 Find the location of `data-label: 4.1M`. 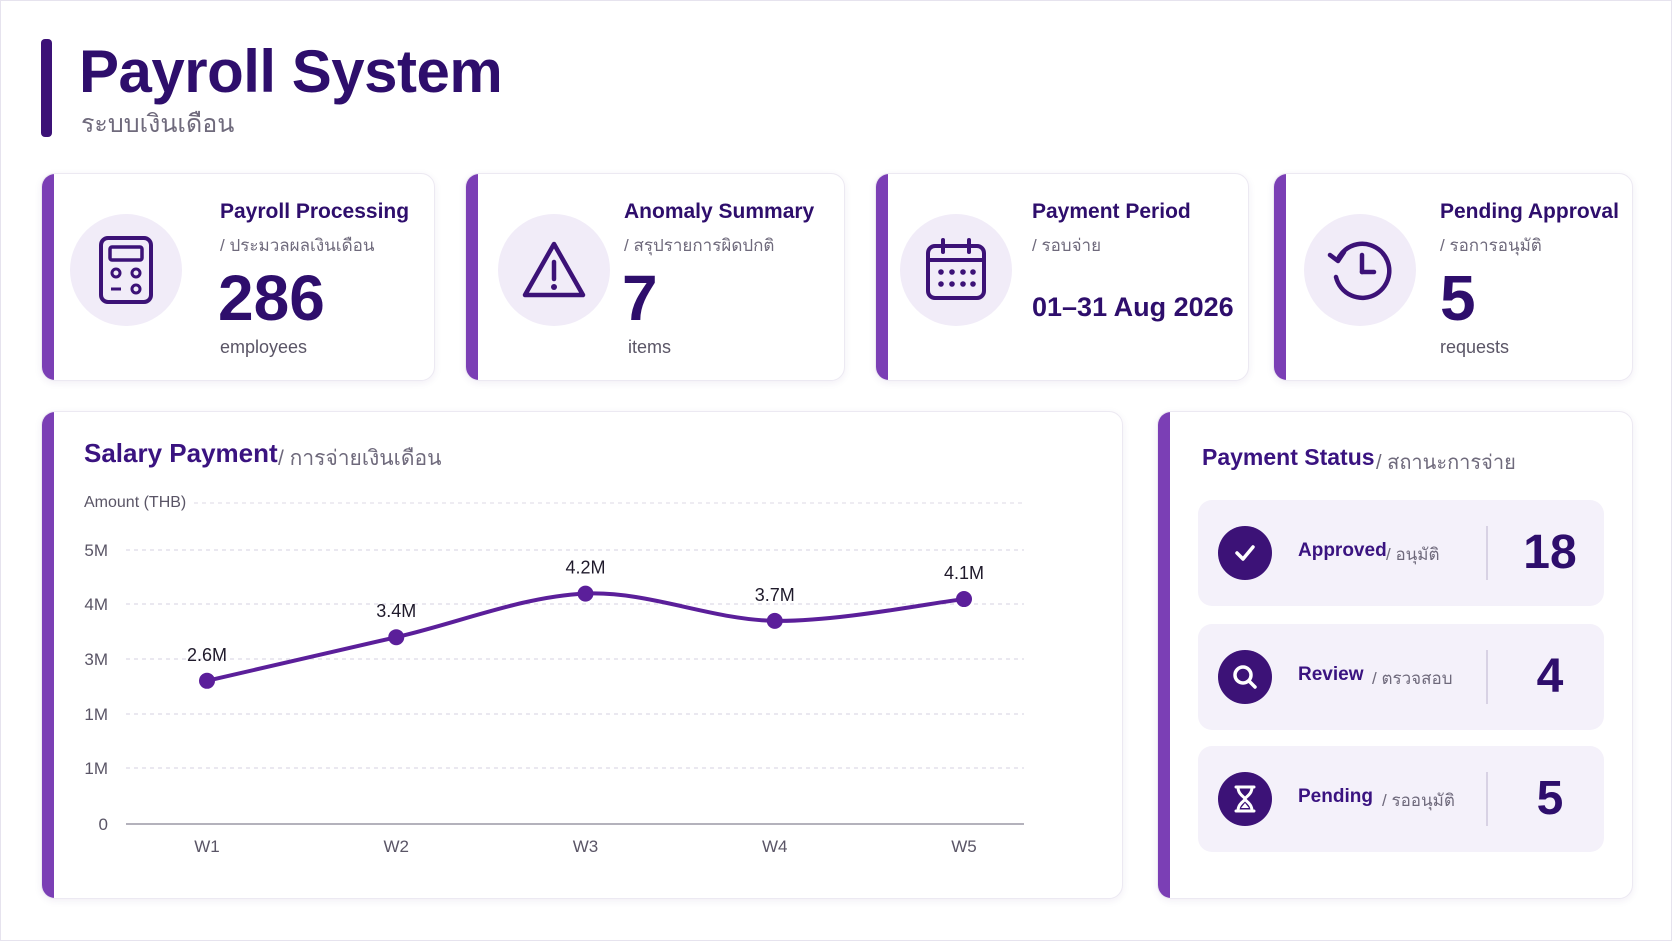

data-label: 4.1M is located at coordinates (964, 573).